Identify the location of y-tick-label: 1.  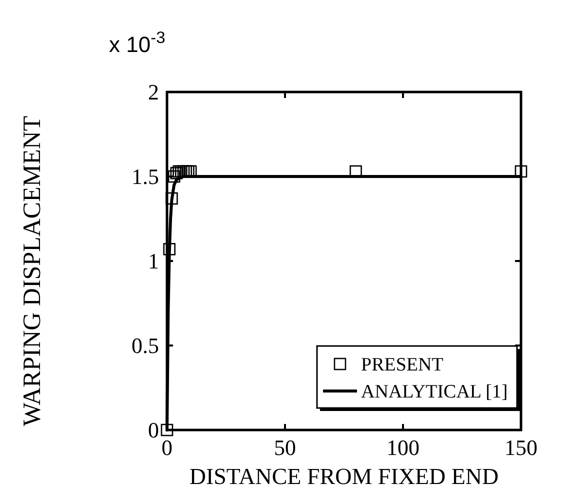
(153, 261).